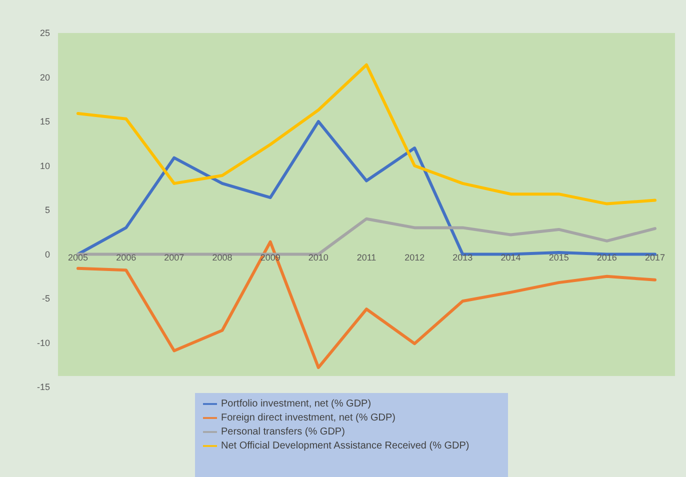 Image resolution: width=686 pixels, height=477 pixels. Describe the element at coordinates (45, 121) in the screenshot. I see `y-tick-label: 15` at that location.